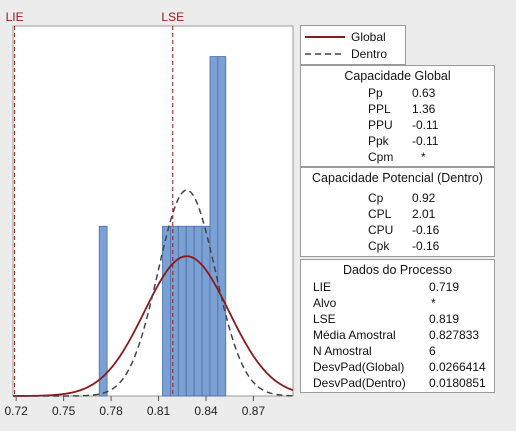 The image size is (516, 431). Describe the element at coordinates (368, 37) in the screenshot. I see `legend-label-global: Global` at that location.